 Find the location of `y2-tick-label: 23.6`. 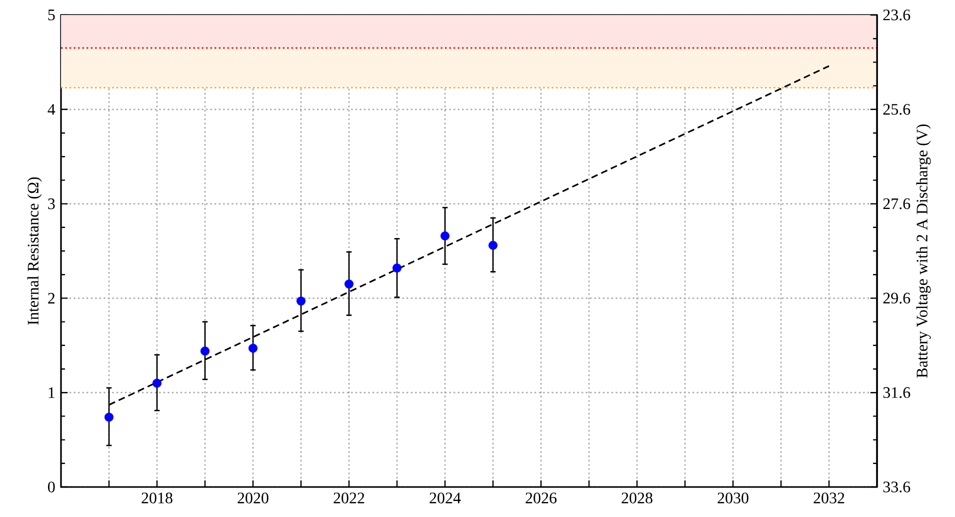

y2-tick-label: 23.6 is located at coordinates (896, 15).